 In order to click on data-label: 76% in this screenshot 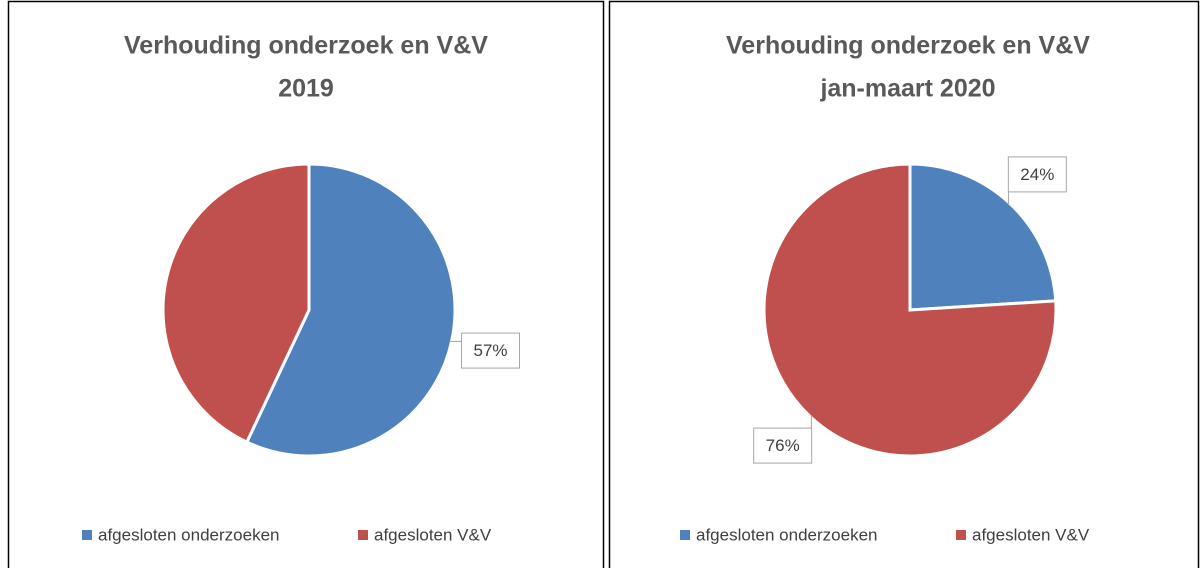, I will do `click(783, 445)`.